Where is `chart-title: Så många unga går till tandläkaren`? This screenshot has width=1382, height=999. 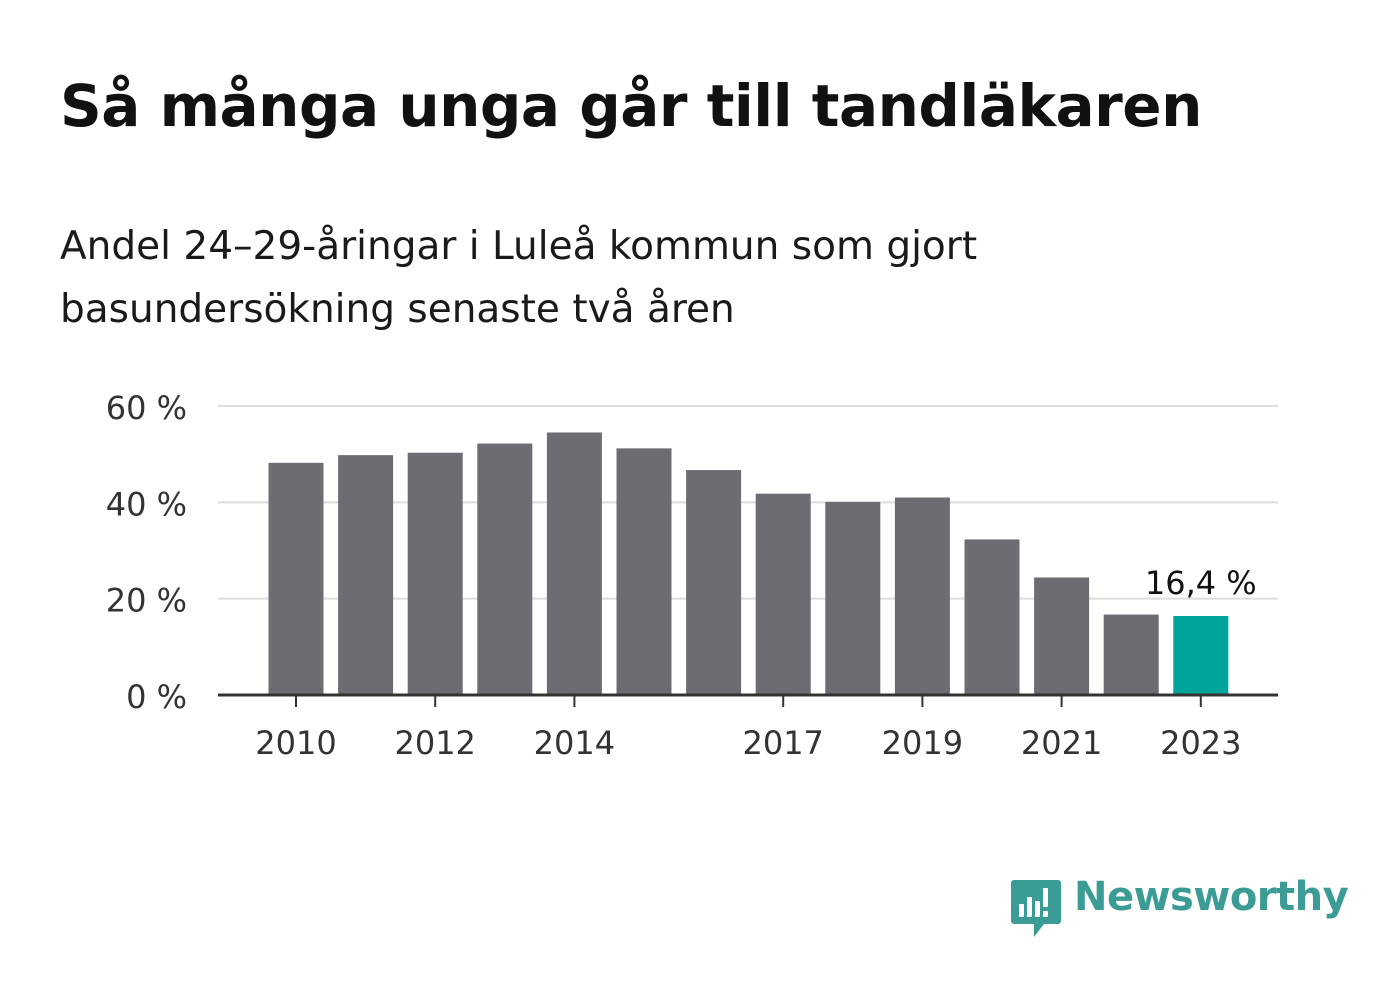
chart-title: Så många unga går till tandläkaren is located at coordinates (631, 106).